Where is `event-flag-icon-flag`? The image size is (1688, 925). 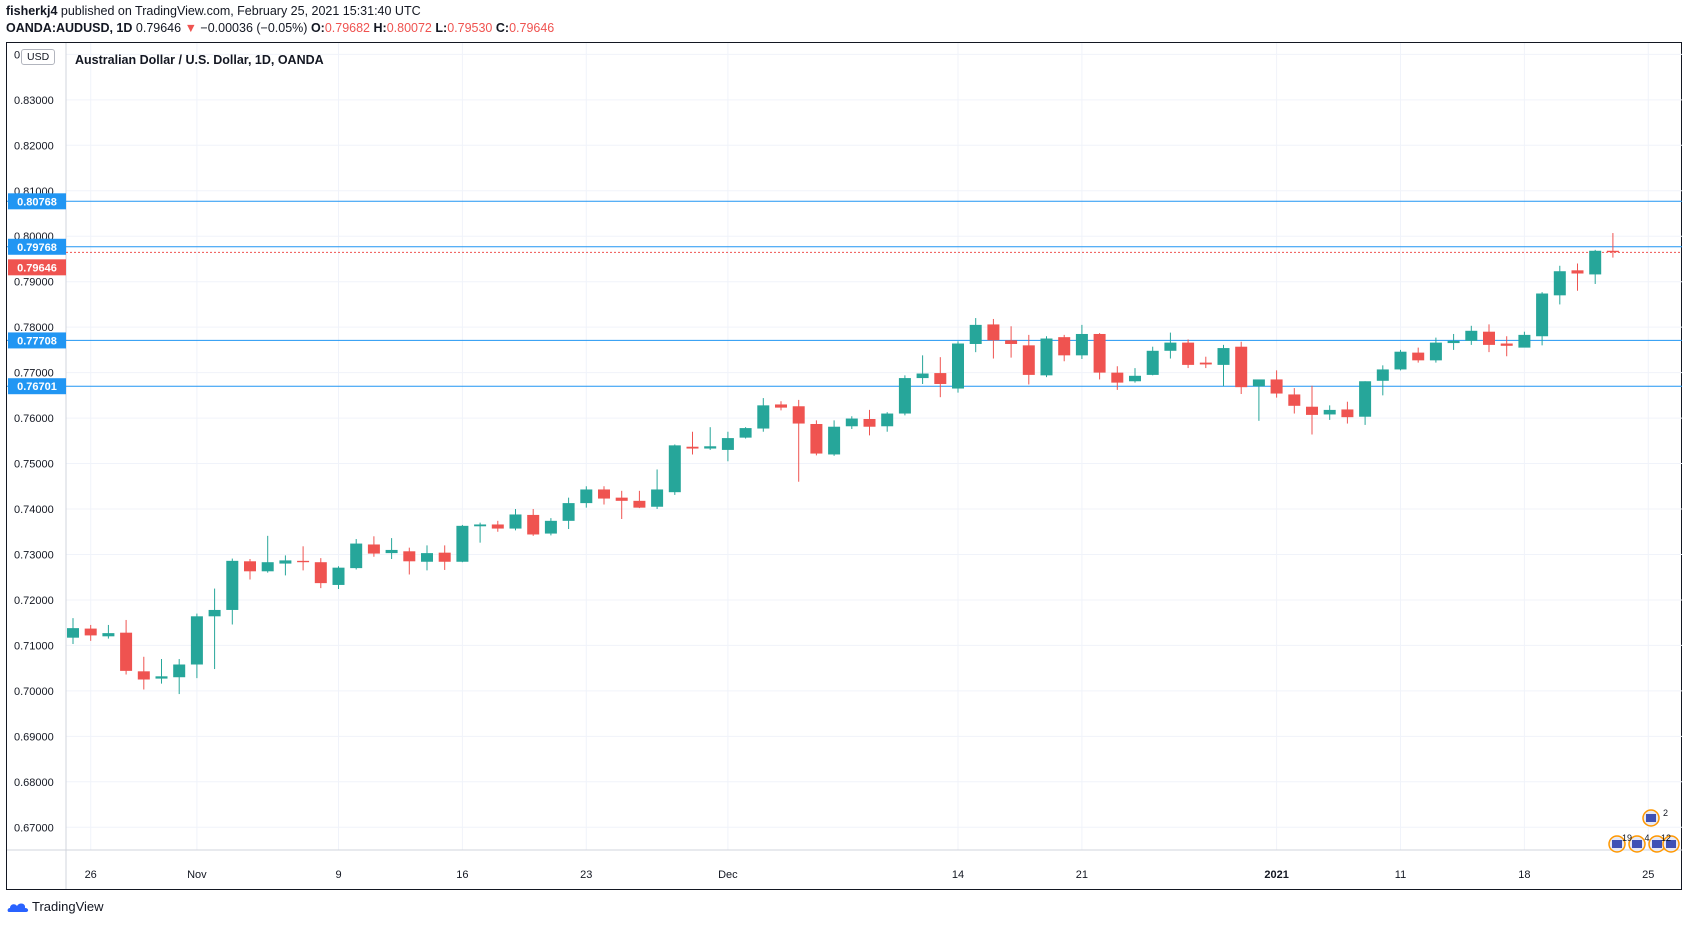 event-flag-icon-flag is located at coordinates (1671, 844).